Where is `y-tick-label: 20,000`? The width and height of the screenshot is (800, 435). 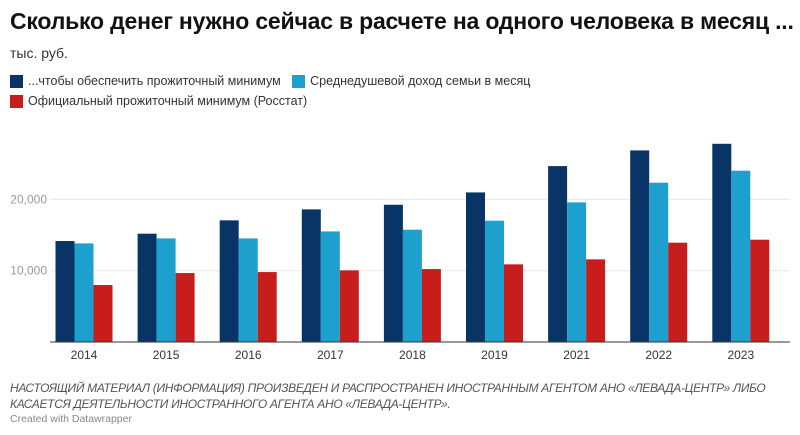 y-tick-label: 20,000 is located at coordinates (28, 199).